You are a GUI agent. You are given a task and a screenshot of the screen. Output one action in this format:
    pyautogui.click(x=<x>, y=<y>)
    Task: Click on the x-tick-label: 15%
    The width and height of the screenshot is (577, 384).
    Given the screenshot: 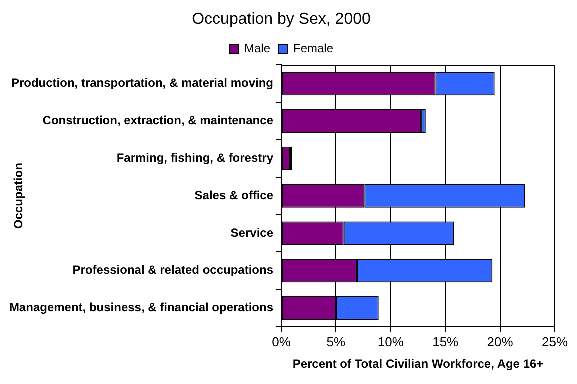 What is the action you would take?
    pyautogui.click(x=446, y=342)
    